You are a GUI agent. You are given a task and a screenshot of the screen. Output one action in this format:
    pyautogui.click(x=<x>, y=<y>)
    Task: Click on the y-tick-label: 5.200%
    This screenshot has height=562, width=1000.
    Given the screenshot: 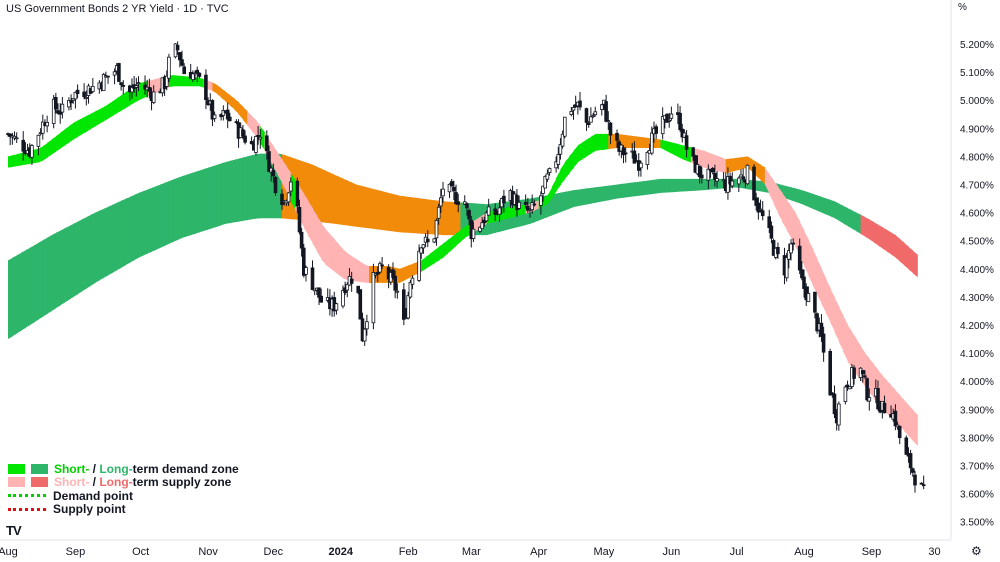 What is the action you would take?
    pyautogui.click(x=977, y=45)
    